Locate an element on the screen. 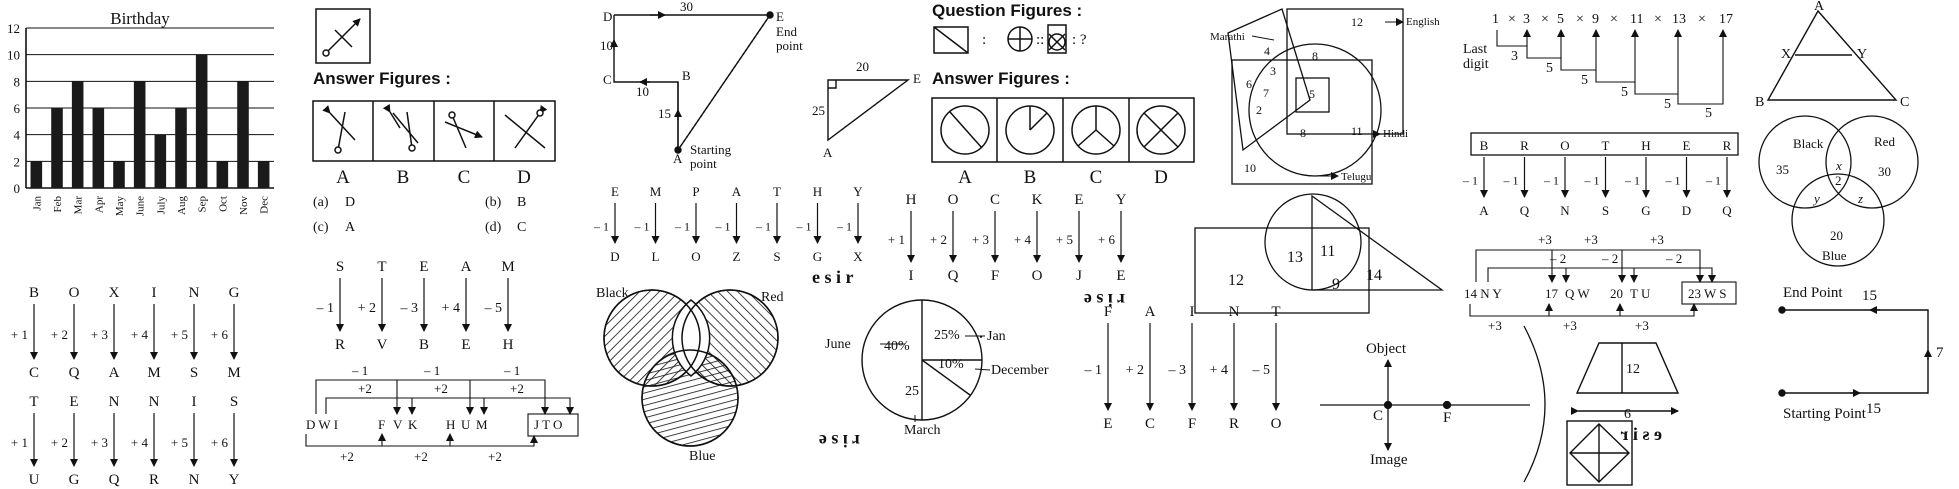 The image size is (1959, 489). svg-text: x is located at coordinates (1838, 165).